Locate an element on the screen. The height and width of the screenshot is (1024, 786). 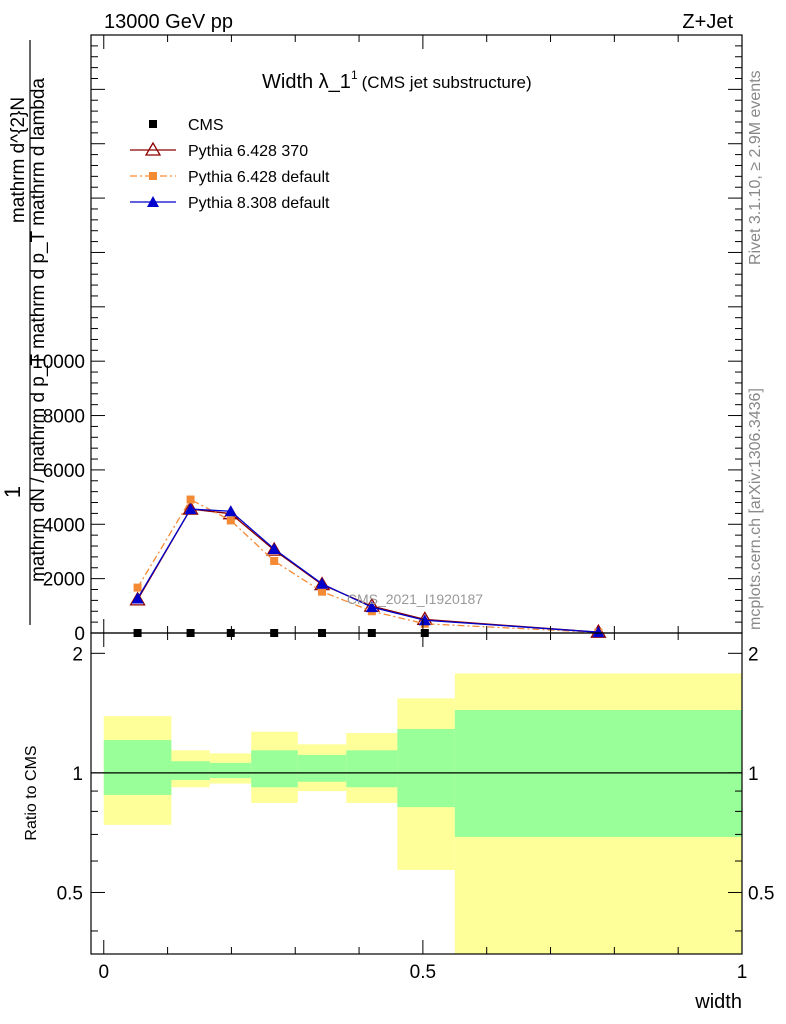
y-tick-label: 8000 is located at coordinates (64, 417).